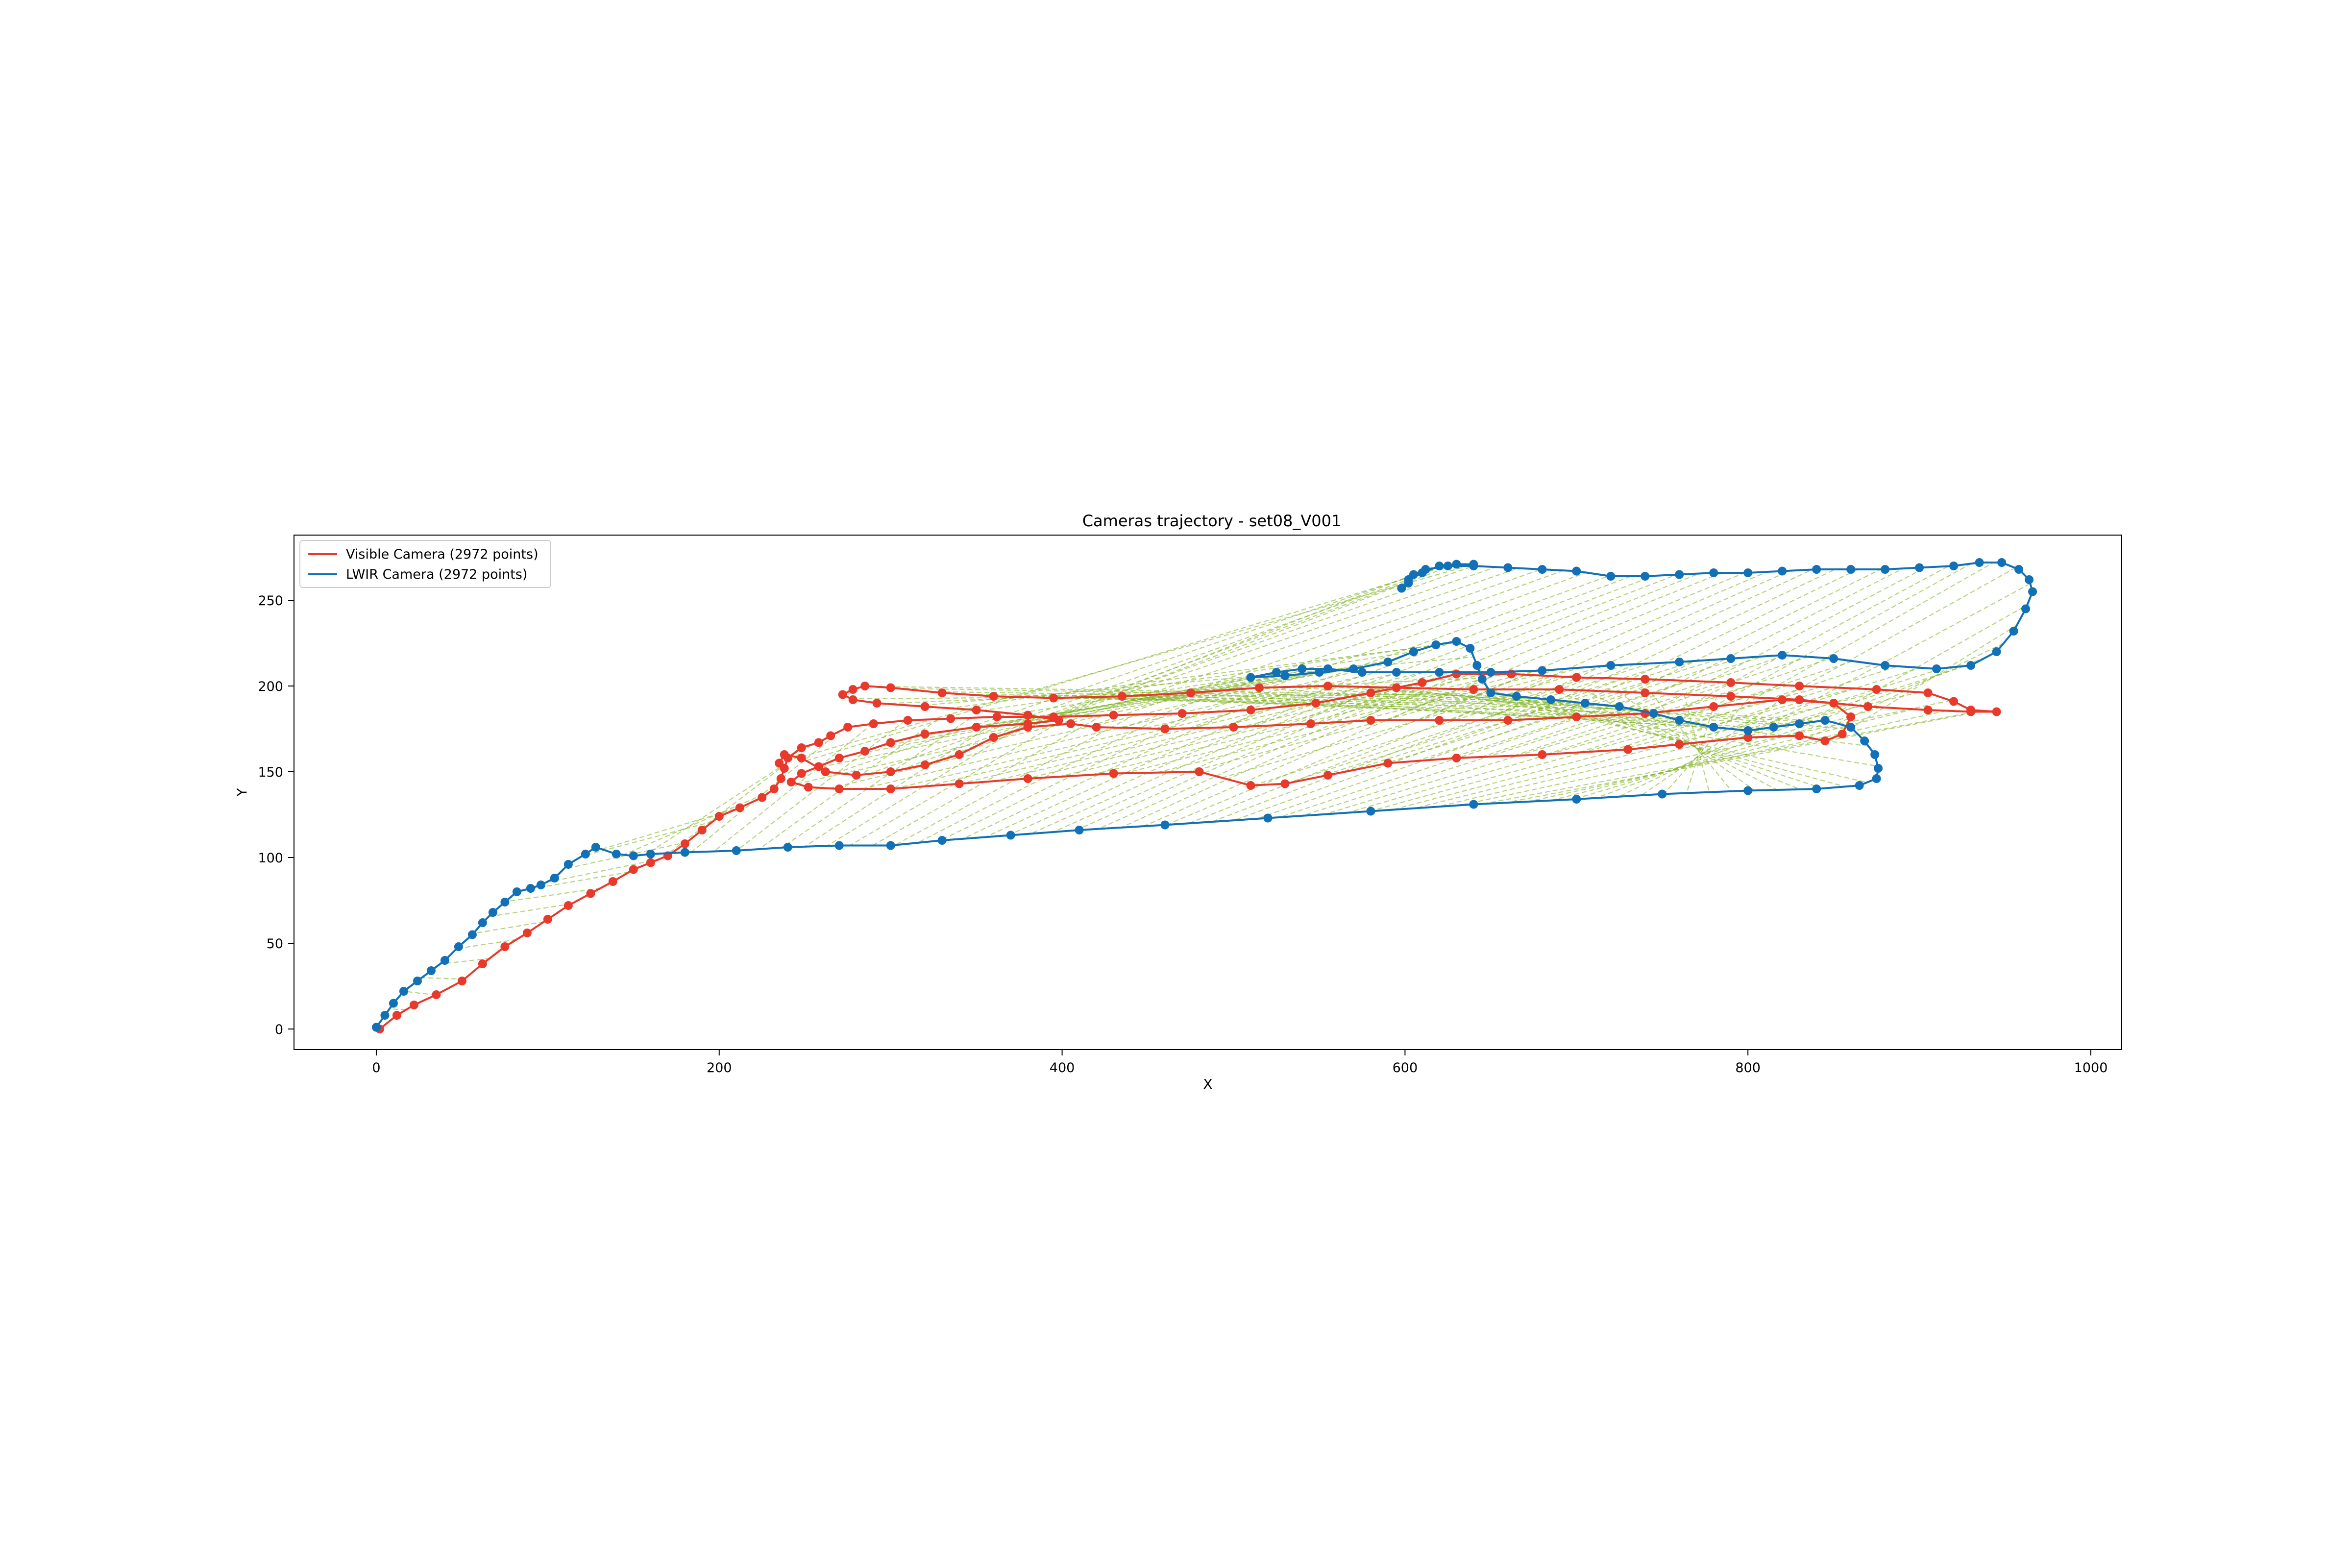 The height and width of the screenshot is (1568, 2352). What do you see at coordinates (1239, 1063) in the screenshot?
I see `x-axis-ticks: 0 200 400 600 800 1000` at bounding box center [1239, 1063].